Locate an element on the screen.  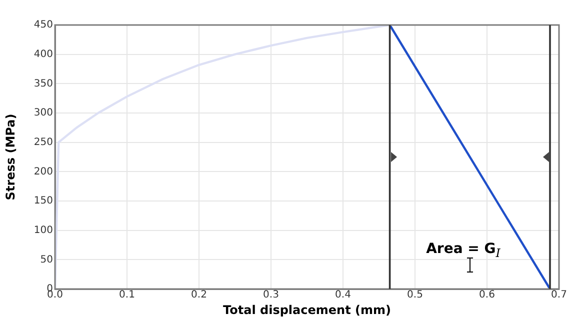
y-tick-label: 350 is located at coordinates (43, 84).